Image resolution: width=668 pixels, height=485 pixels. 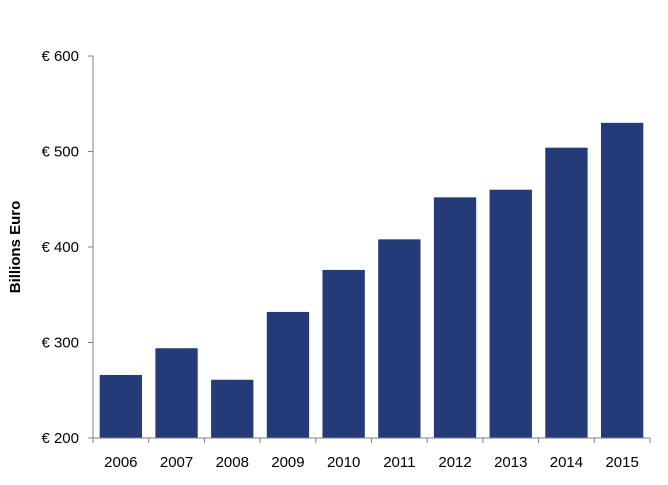 What do you see at coordinates (343, 353) in the screenshot?
I see `bar-2010` at bounding box center [343, 353].